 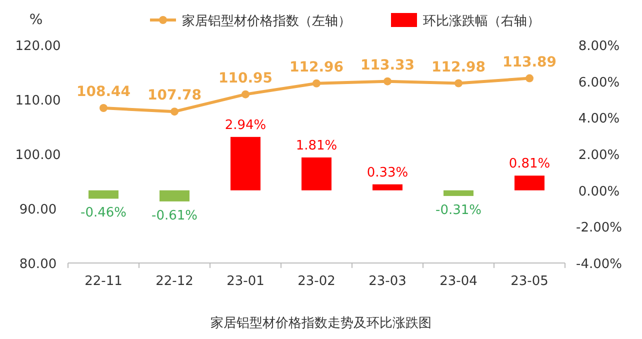 What do you see at coordinates (103, 281) in the screenshot?
I see `x-tick-label: 22-11` at bounding box center [103, 281].